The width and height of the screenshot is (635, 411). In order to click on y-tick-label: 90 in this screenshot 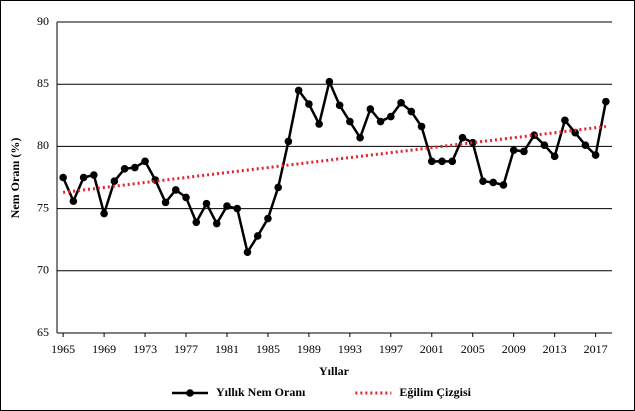, I will do `click(43, 21)`.